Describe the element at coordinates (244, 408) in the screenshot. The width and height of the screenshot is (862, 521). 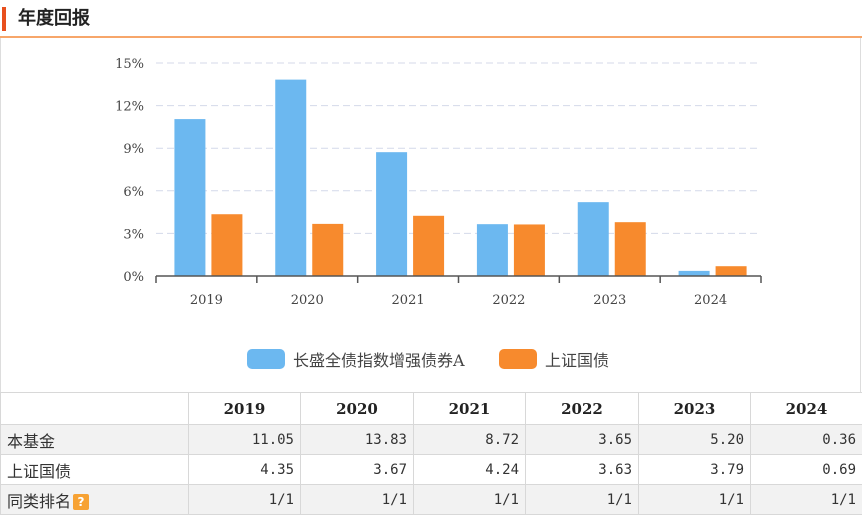
I see `year-header: 2019` at that location.